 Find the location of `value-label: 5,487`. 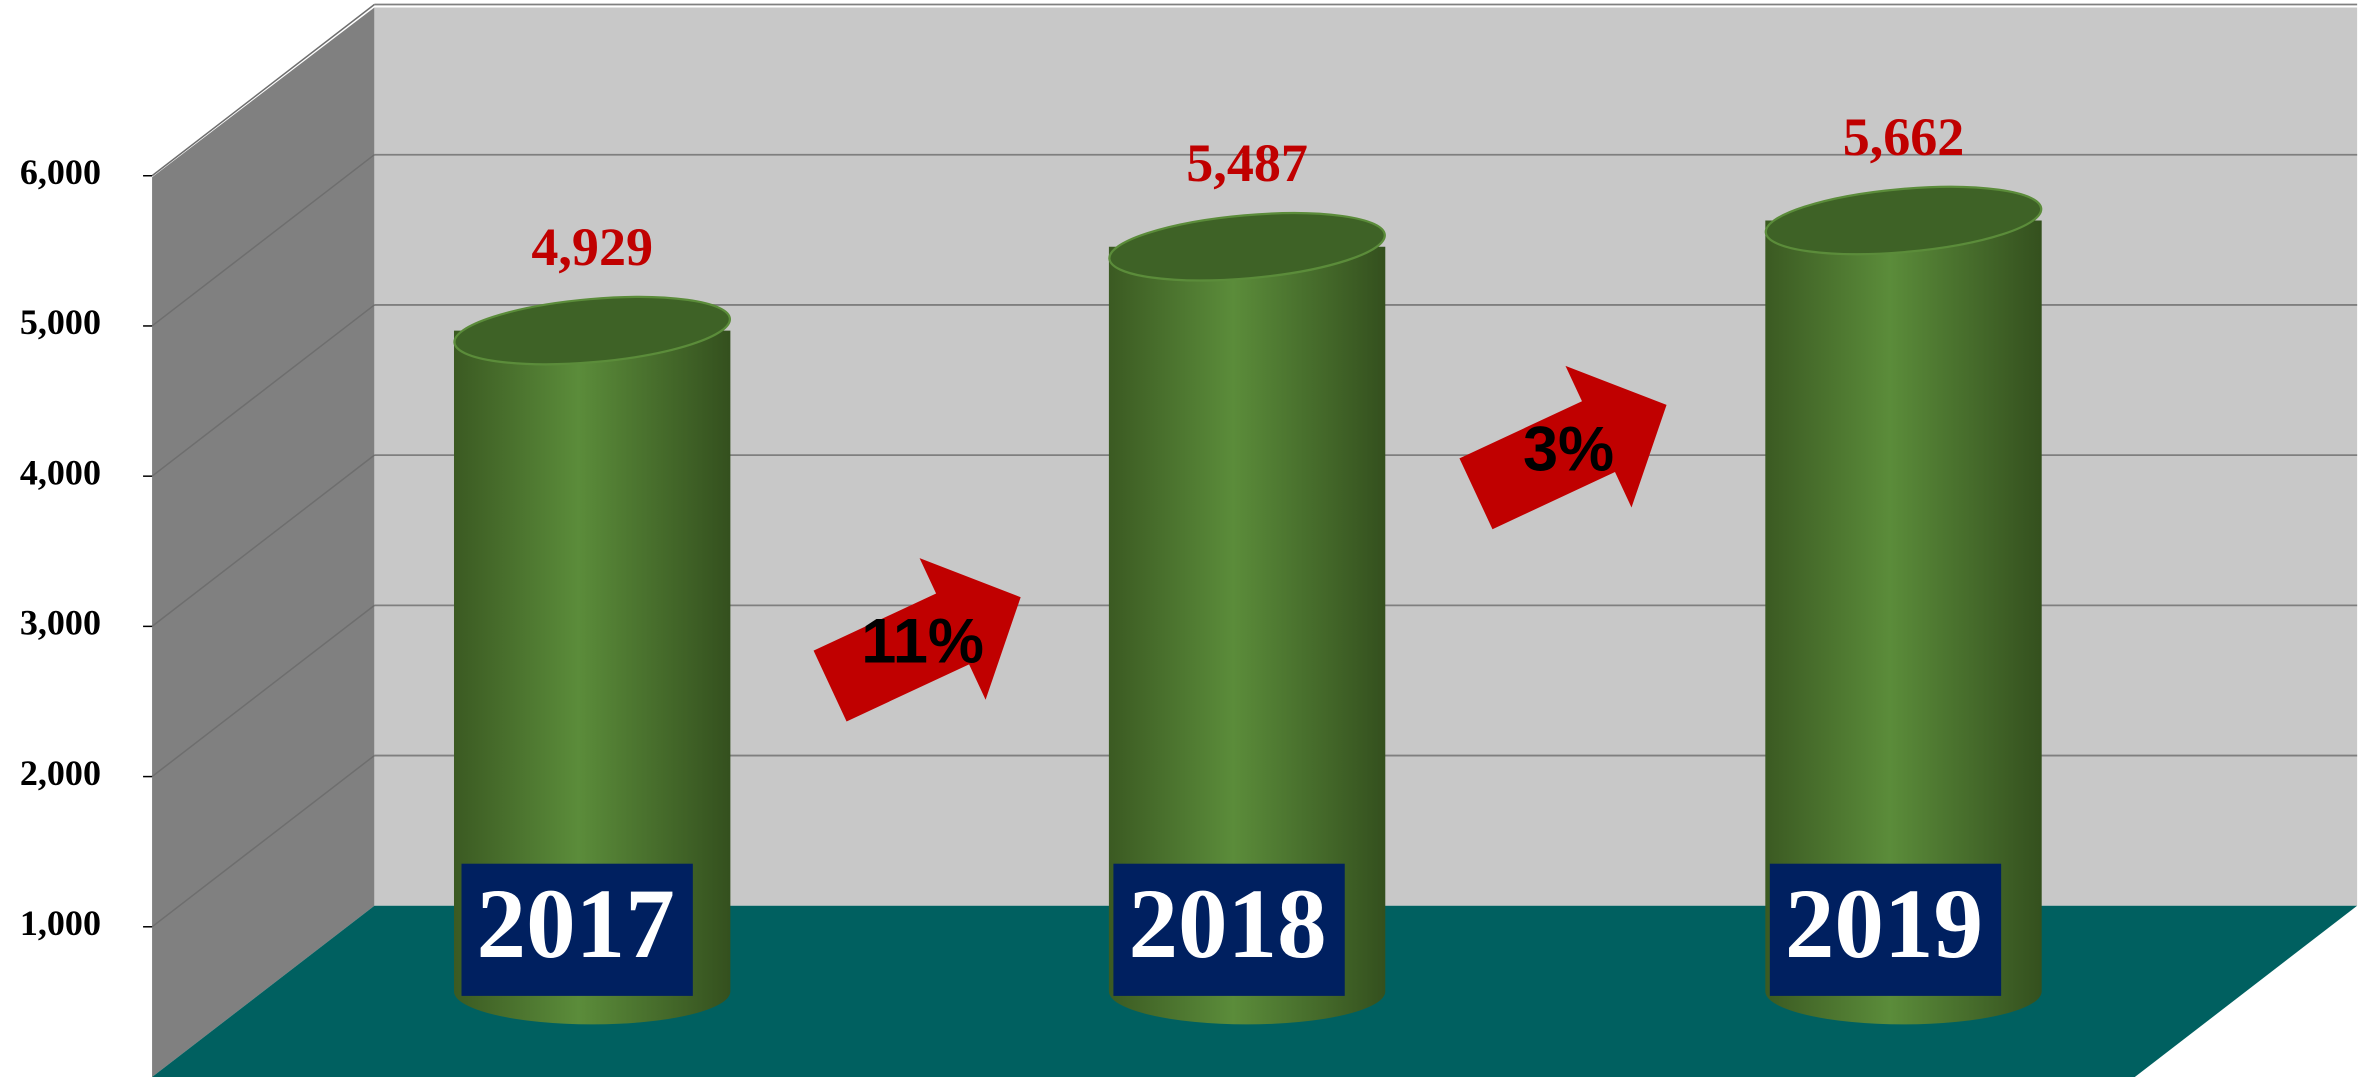

value-label: 5,487 is located at coordinates (1247, 163).